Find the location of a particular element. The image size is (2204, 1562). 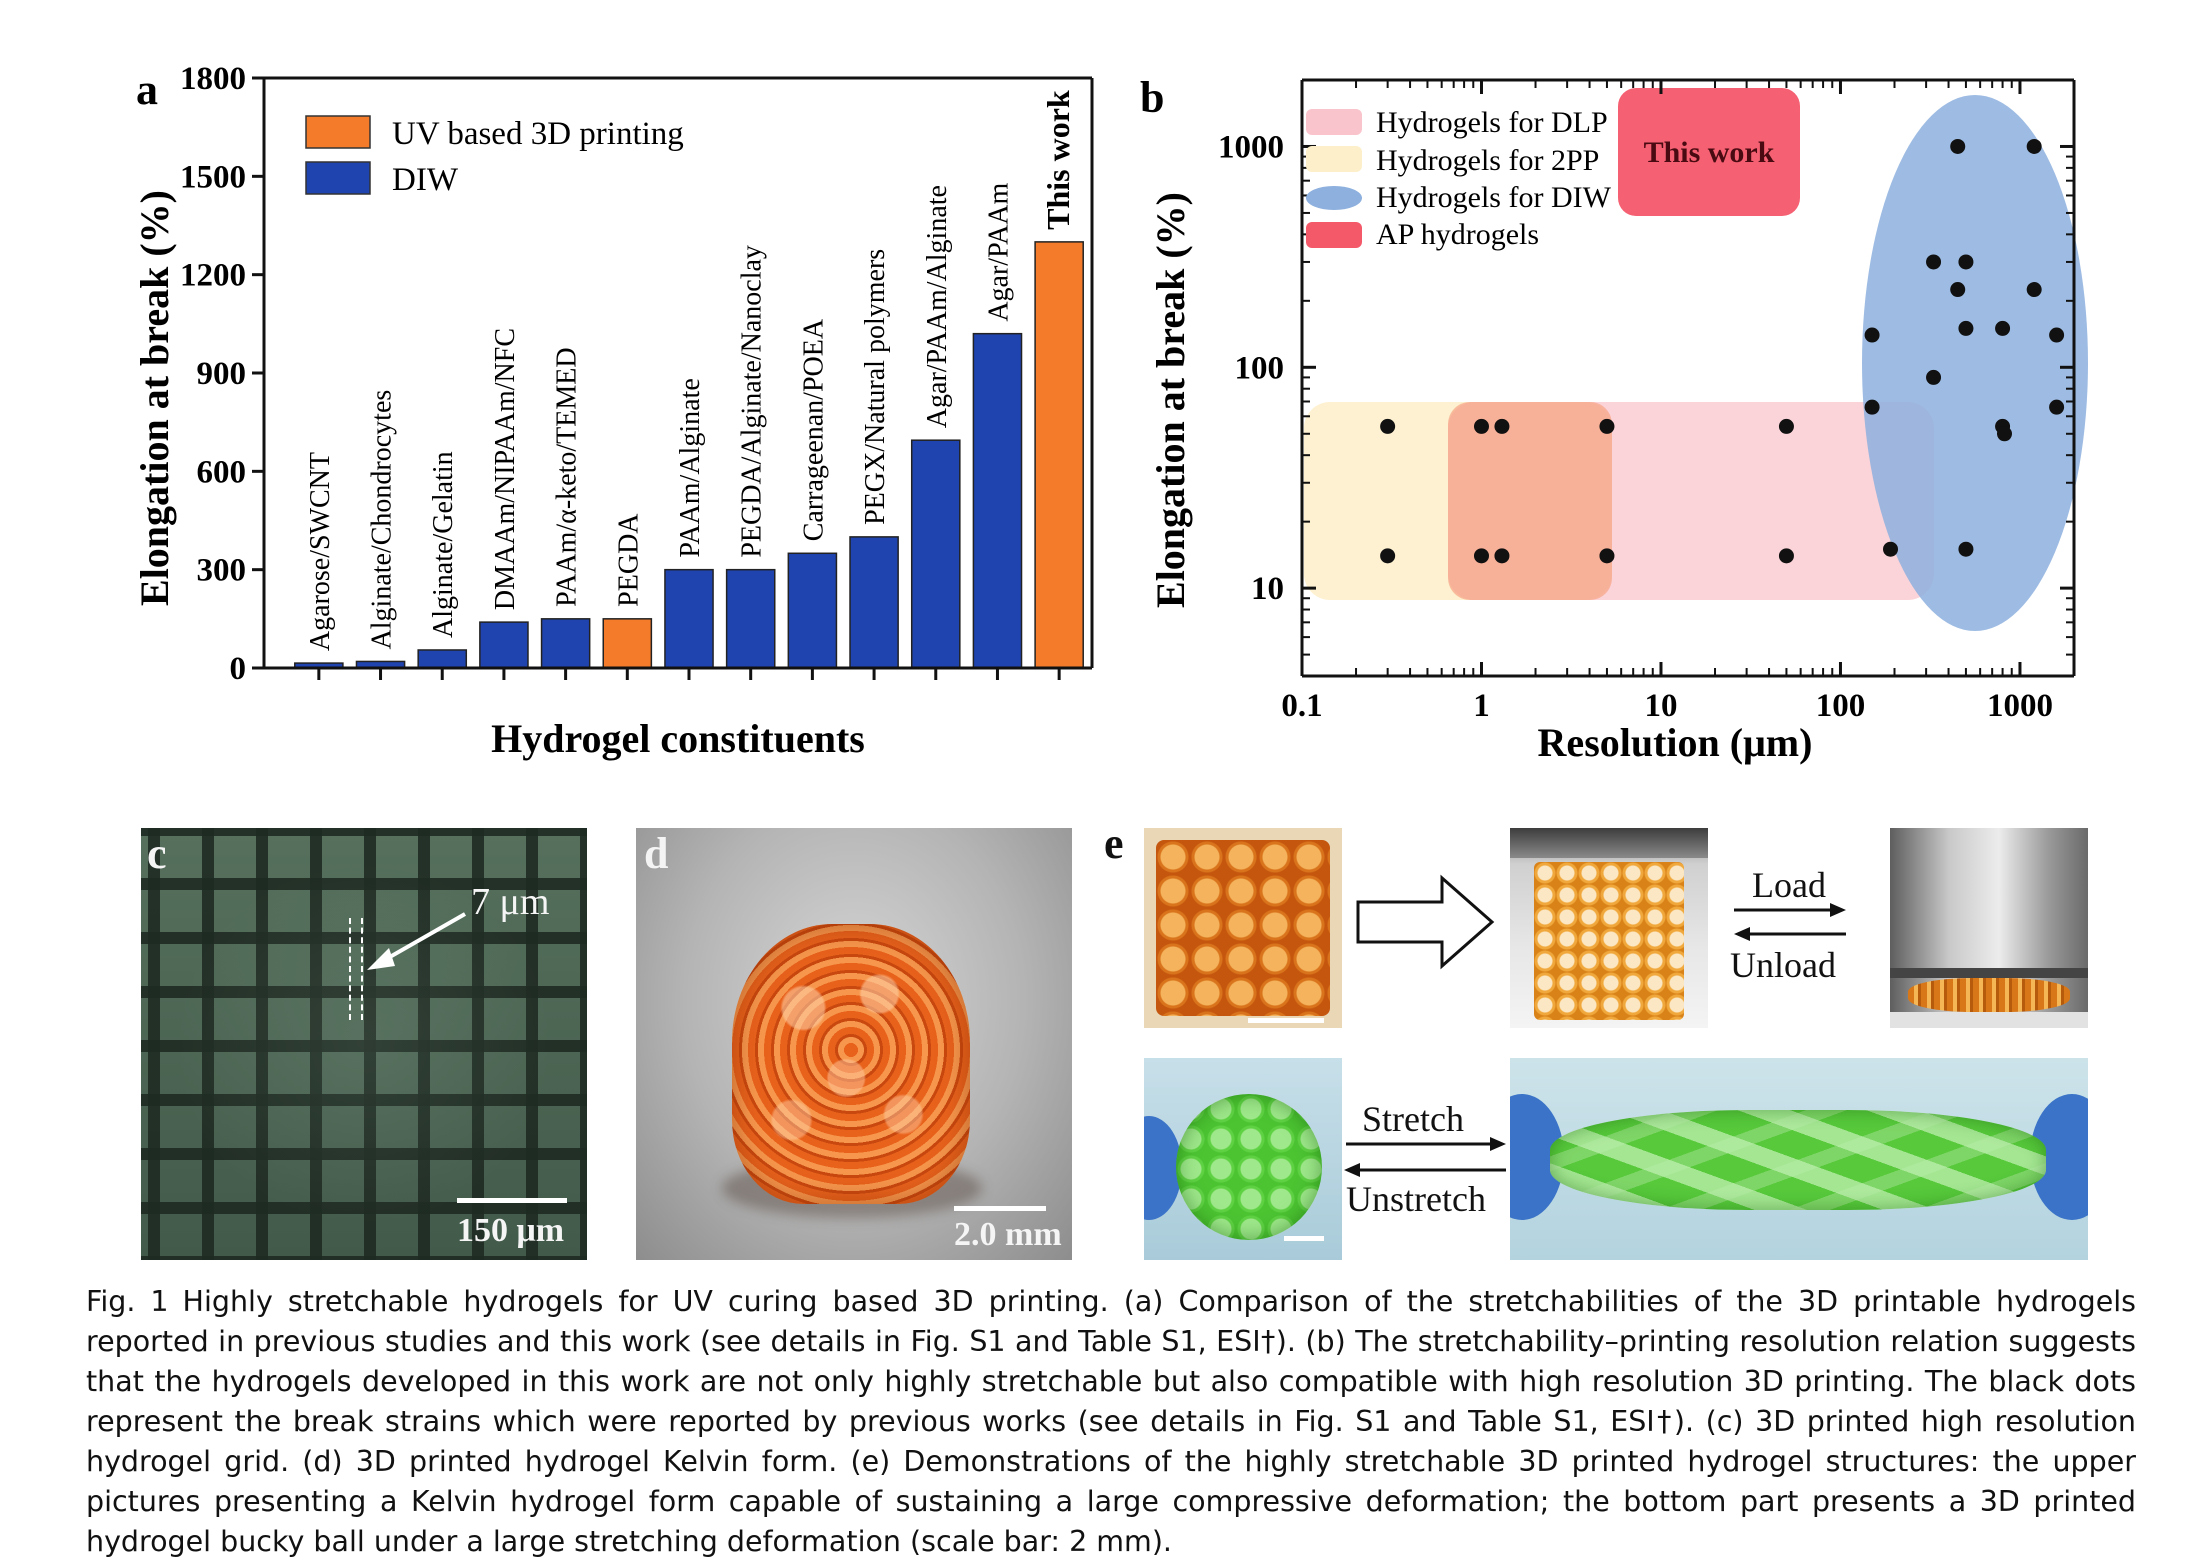

stretch-unstretch-arrows is located at coordinates (1425, 1157).